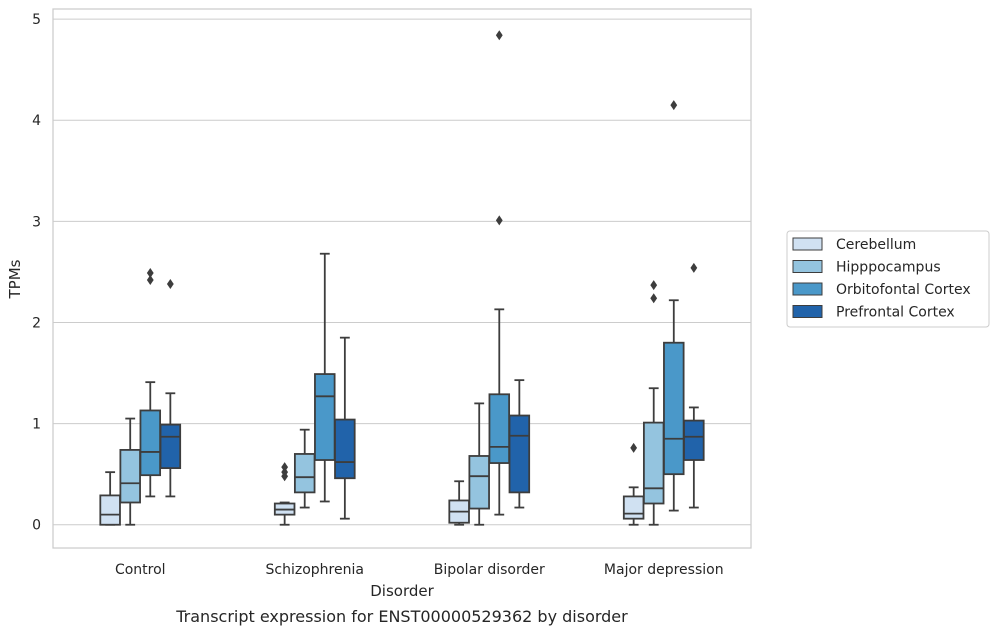 The height and width of the screenshot is (634, 999). I want to click on y-tick-label: 3, so click(36, 222).